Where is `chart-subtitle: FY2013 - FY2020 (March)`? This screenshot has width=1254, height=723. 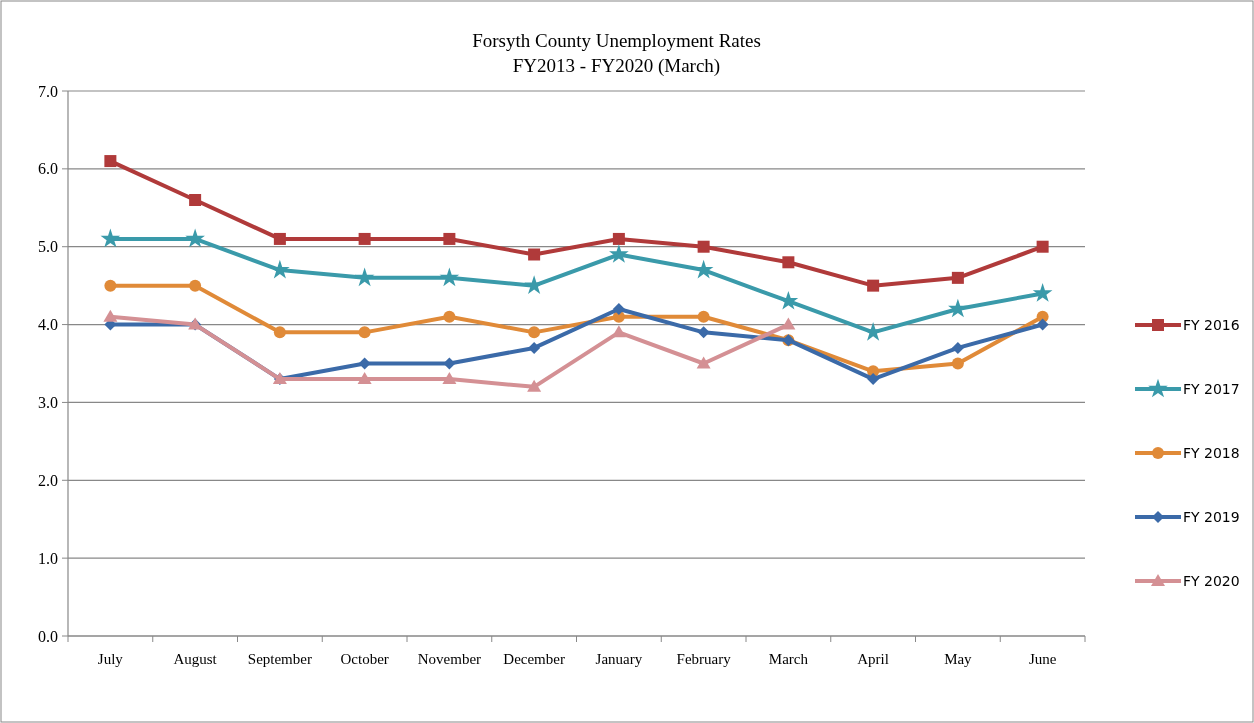
chart-subtitle: FY2013 - FY2020 (March) is located at coordinates (616, 66).